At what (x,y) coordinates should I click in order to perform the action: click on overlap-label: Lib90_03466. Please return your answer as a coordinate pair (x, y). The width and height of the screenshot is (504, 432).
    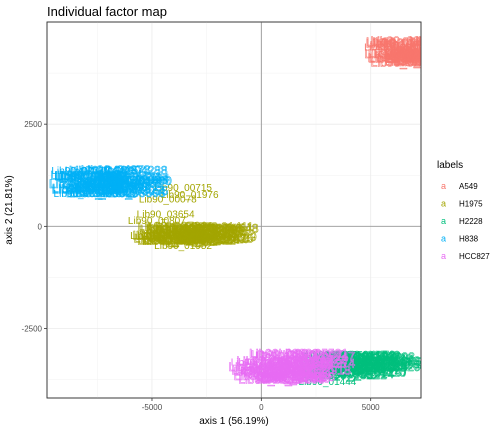
    Looking at the image, I should click on (169, 239).